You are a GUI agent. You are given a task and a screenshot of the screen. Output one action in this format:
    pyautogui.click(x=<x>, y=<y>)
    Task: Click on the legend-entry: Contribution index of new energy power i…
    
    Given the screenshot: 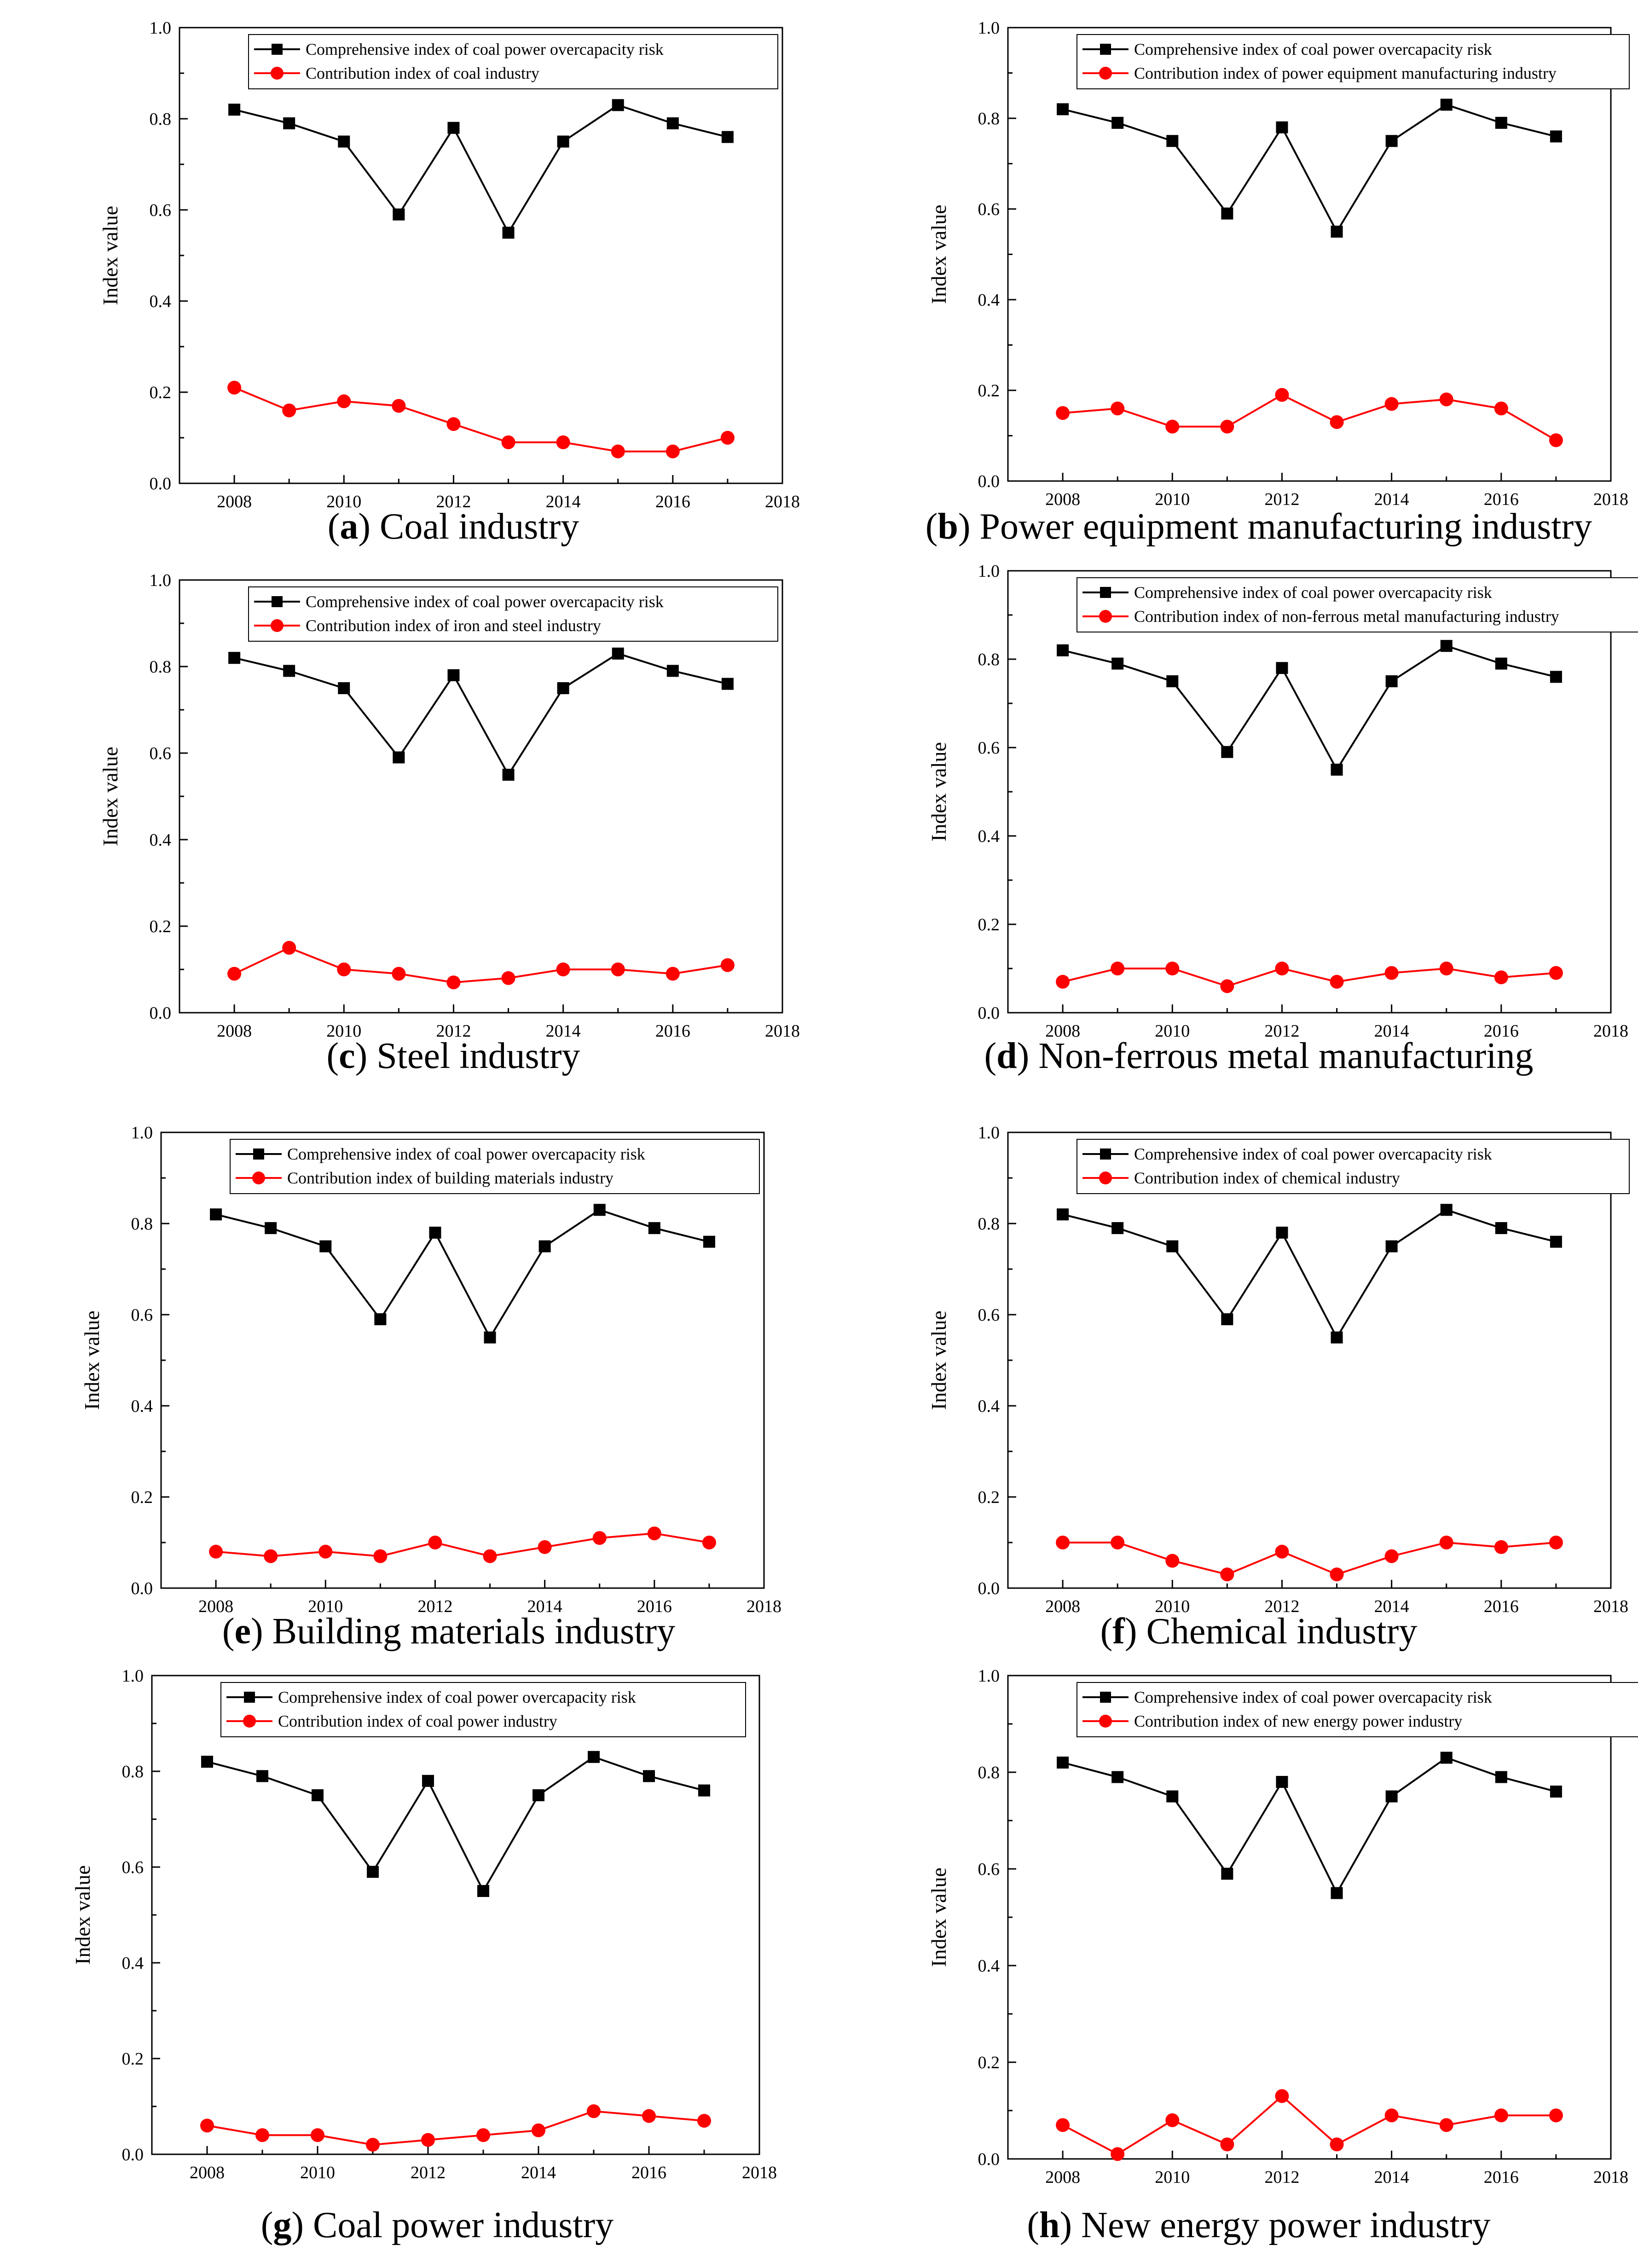 What is the action you would take?
    pyautogui.click(x=1298, y=1721)
    